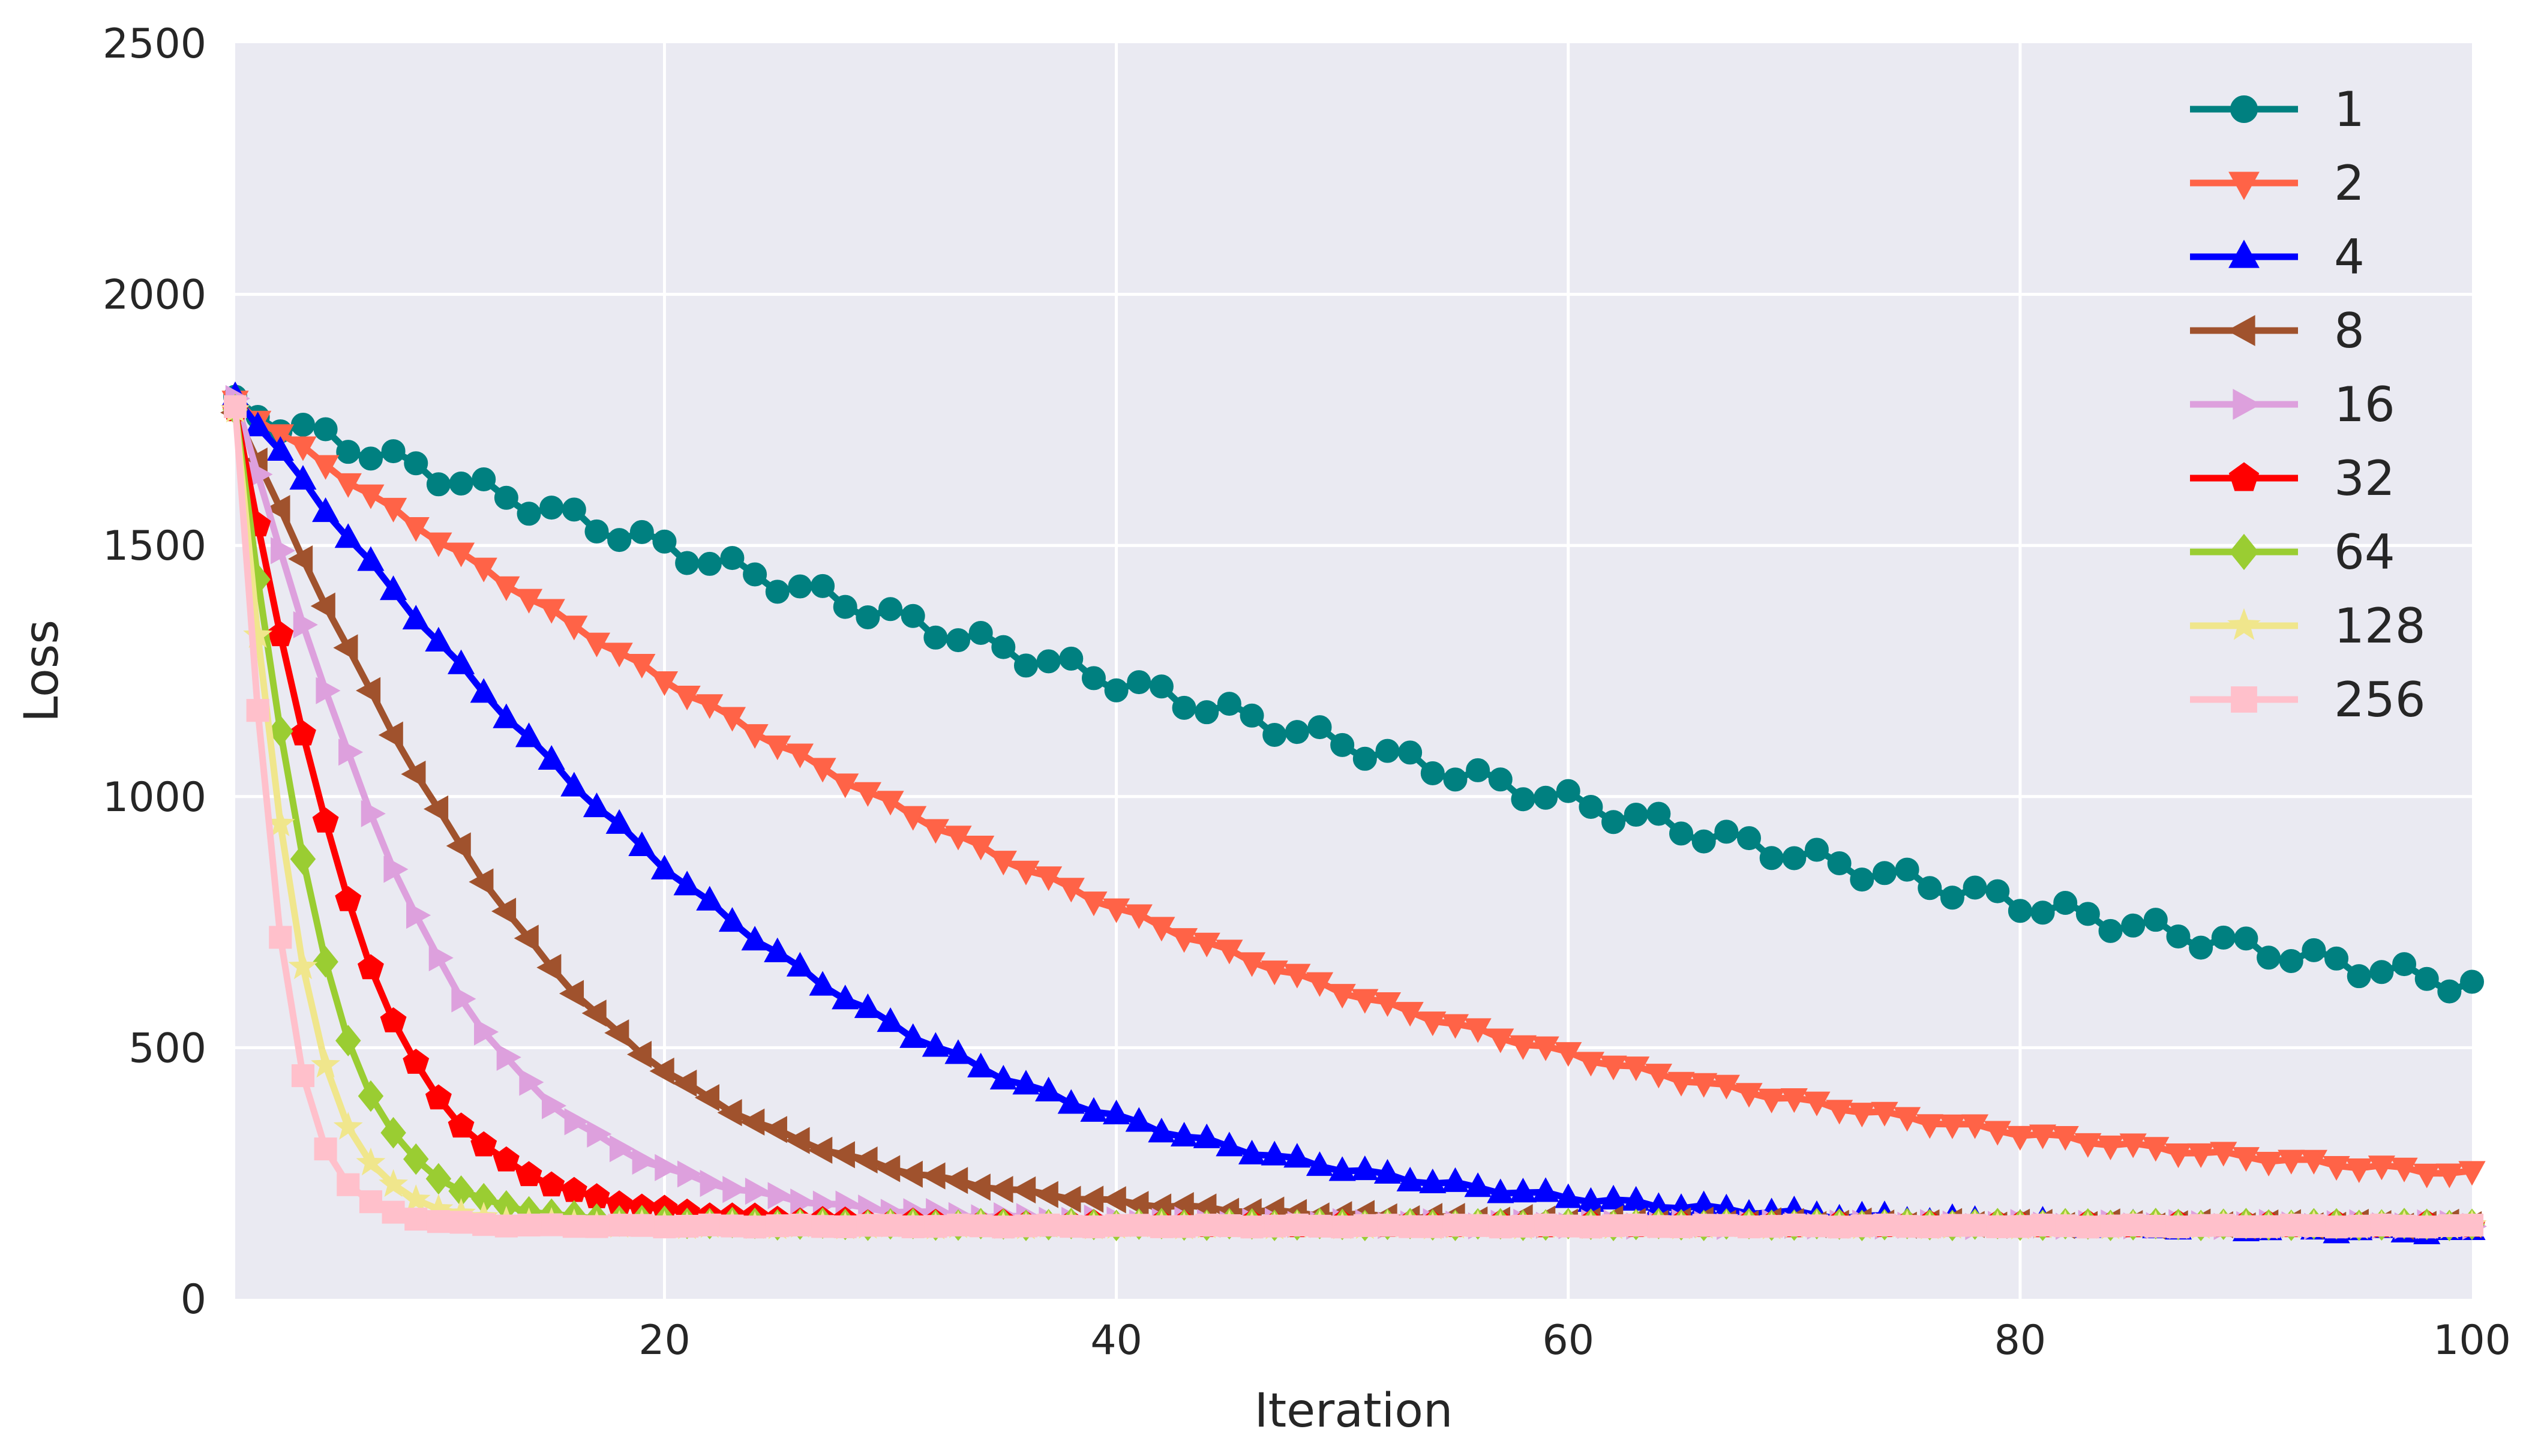  What do you see at coordinates (2349, 110) in the screenshot?
I see `legend-label: 1` at bounding box center [2349, 110].